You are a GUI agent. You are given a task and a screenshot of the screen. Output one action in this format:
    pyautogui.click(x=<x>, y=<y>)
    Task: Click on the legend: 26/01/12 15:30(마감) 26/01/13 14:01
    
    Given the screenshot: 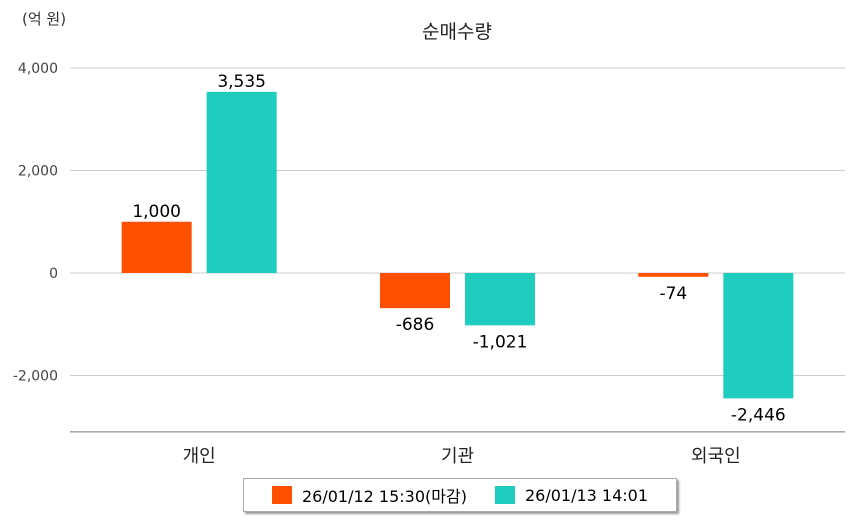 What is the action you would take?
    pyautogui.click(x=460, y=495)
    